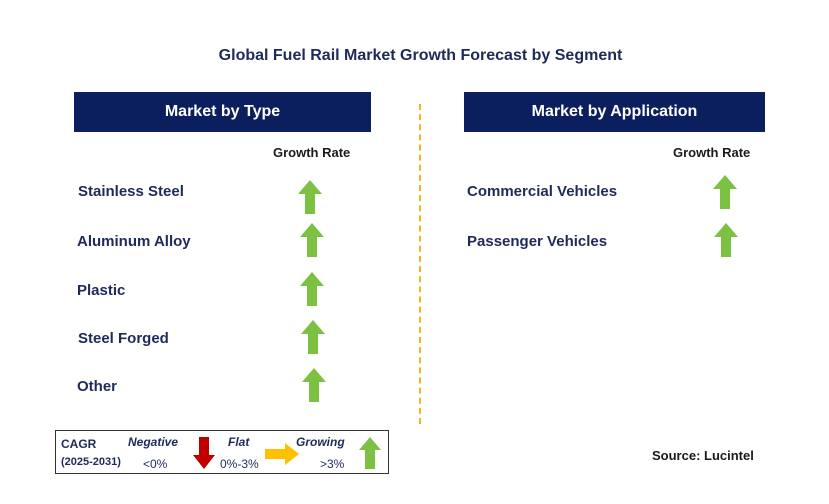 This screenshot has width=829, height=504. What do you see at coordinates (79, 444) in the screenshot?
I see `legend-cagr-label: CAGR` at bounding box center [79, 444].